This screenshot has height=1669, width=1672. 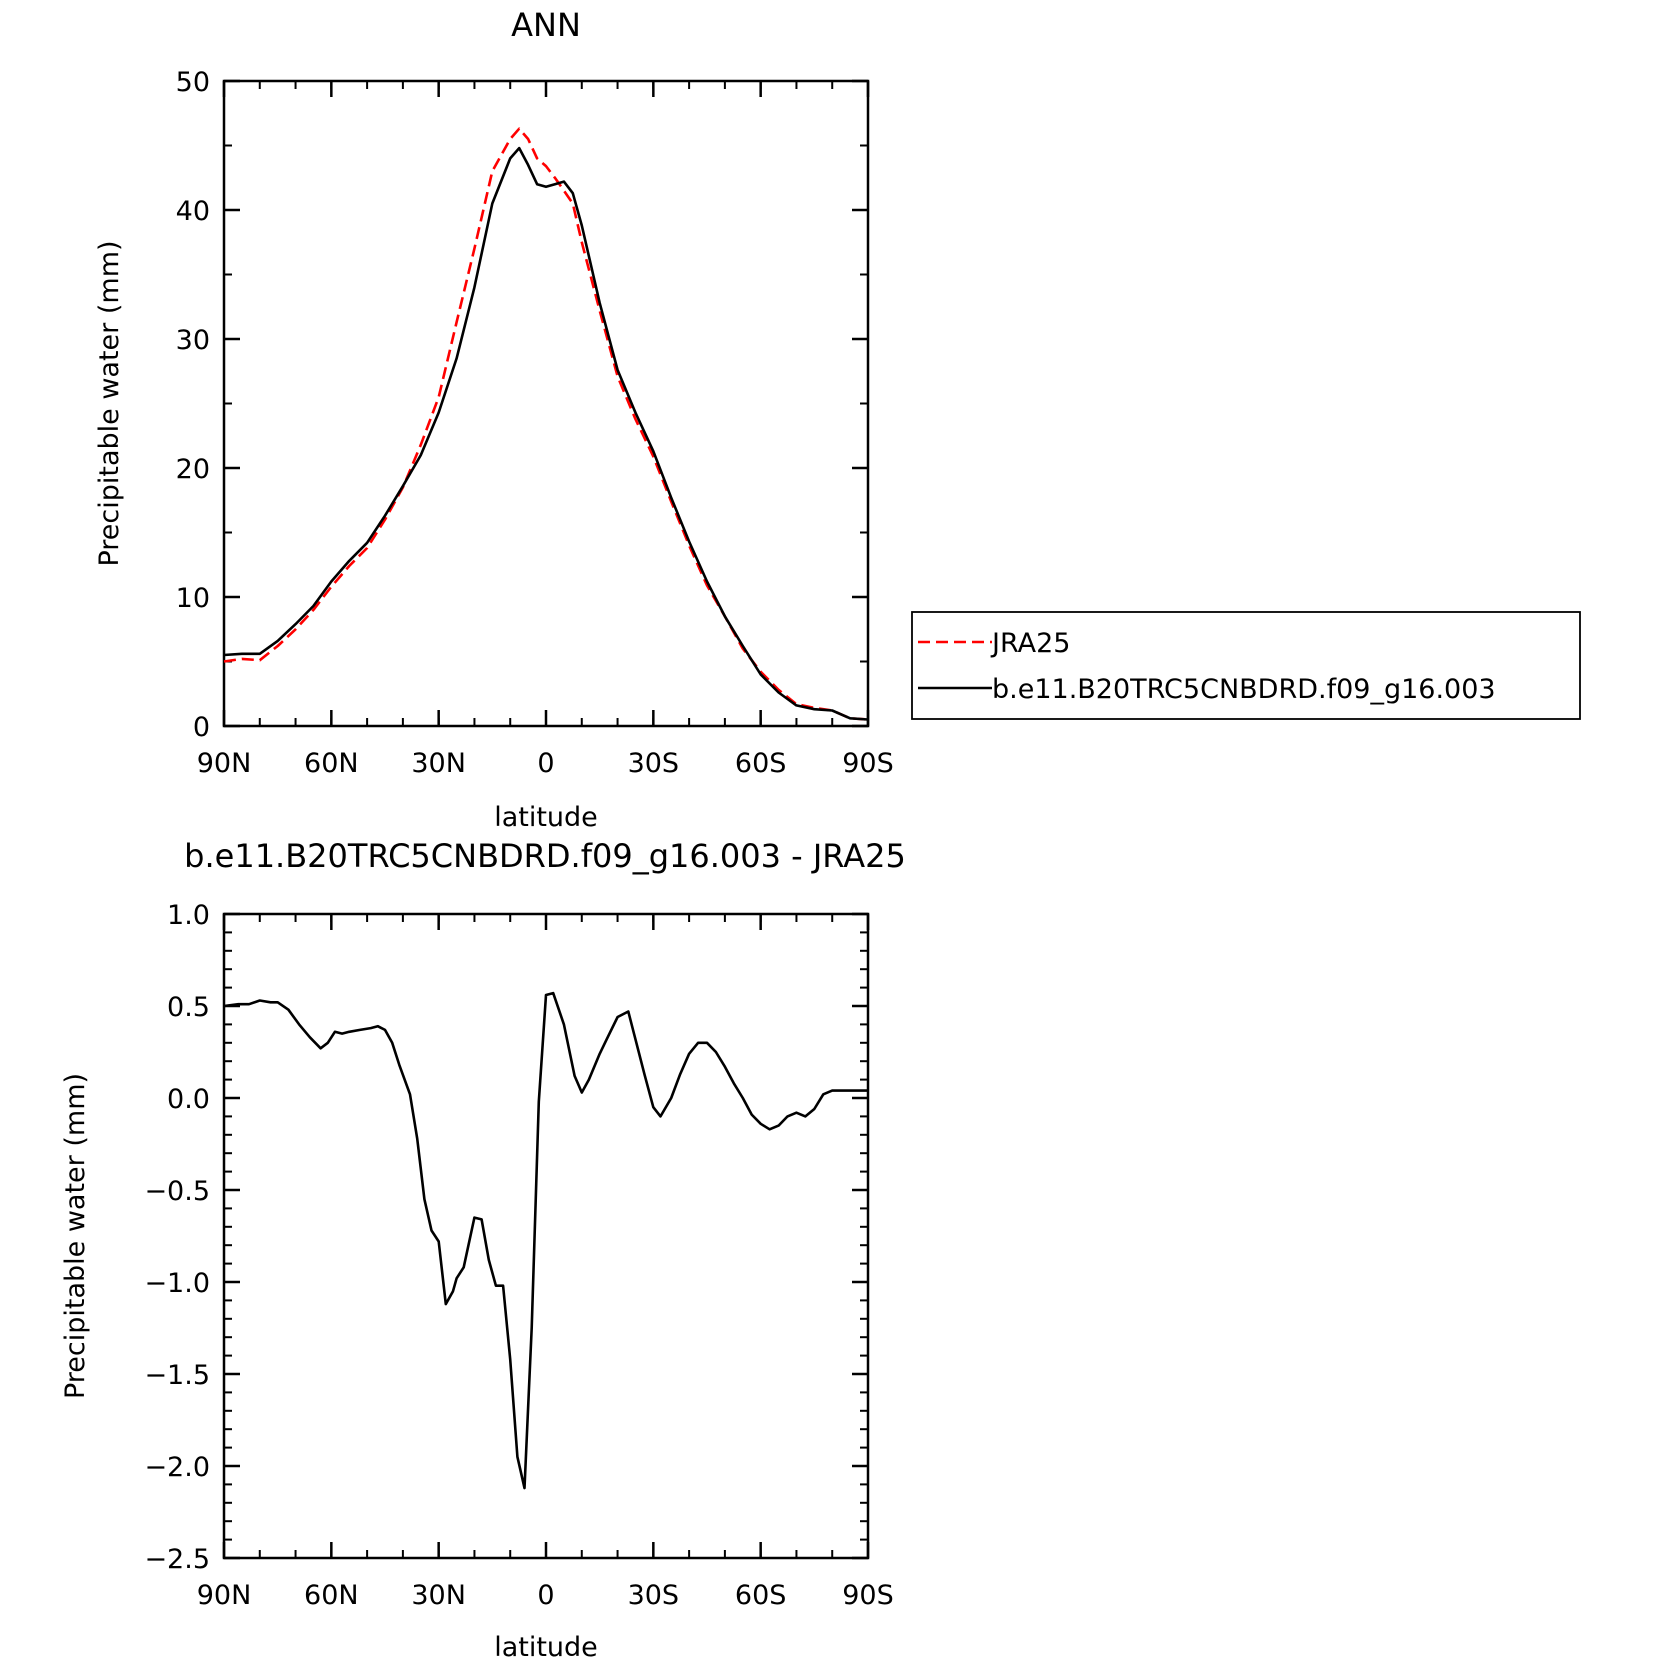 What do you see at coordinates (1244, 689) in the screenshot?
I see `legend-label-1: b.e11.B20TRC5CNBDRD.f09_g16.003` at bounding box center [1244, 689].